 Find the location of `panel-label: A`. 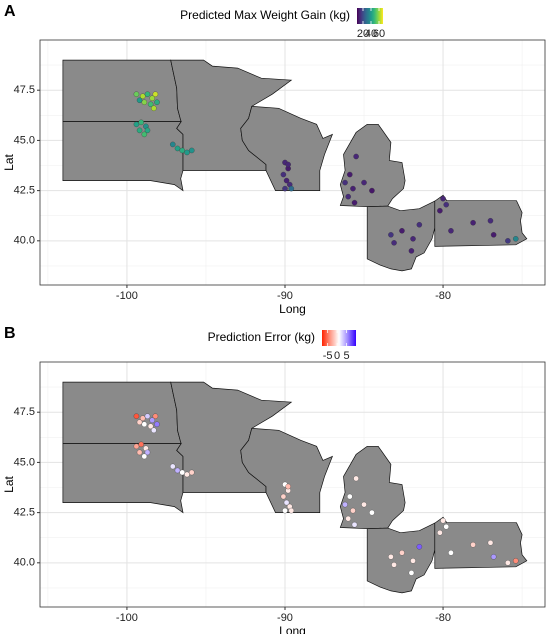

panel-label: A is located at coordinates (10, 11).